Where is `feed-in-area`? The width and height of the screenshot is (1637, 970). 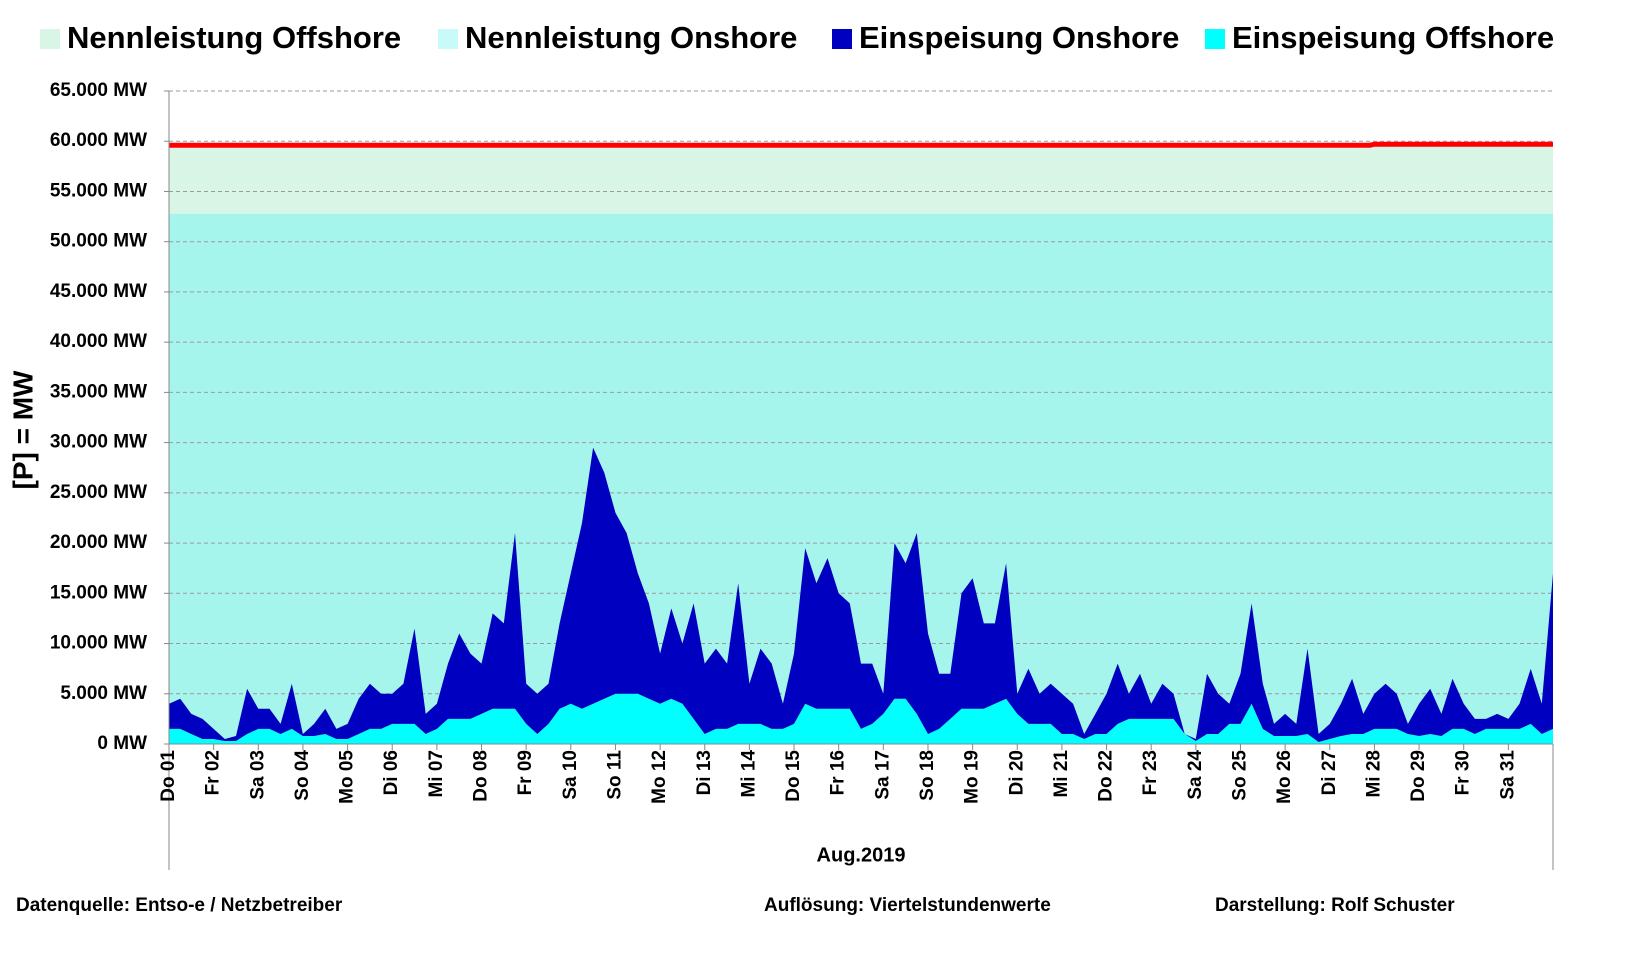 feed-in-area is located at coordinates (861, 718).